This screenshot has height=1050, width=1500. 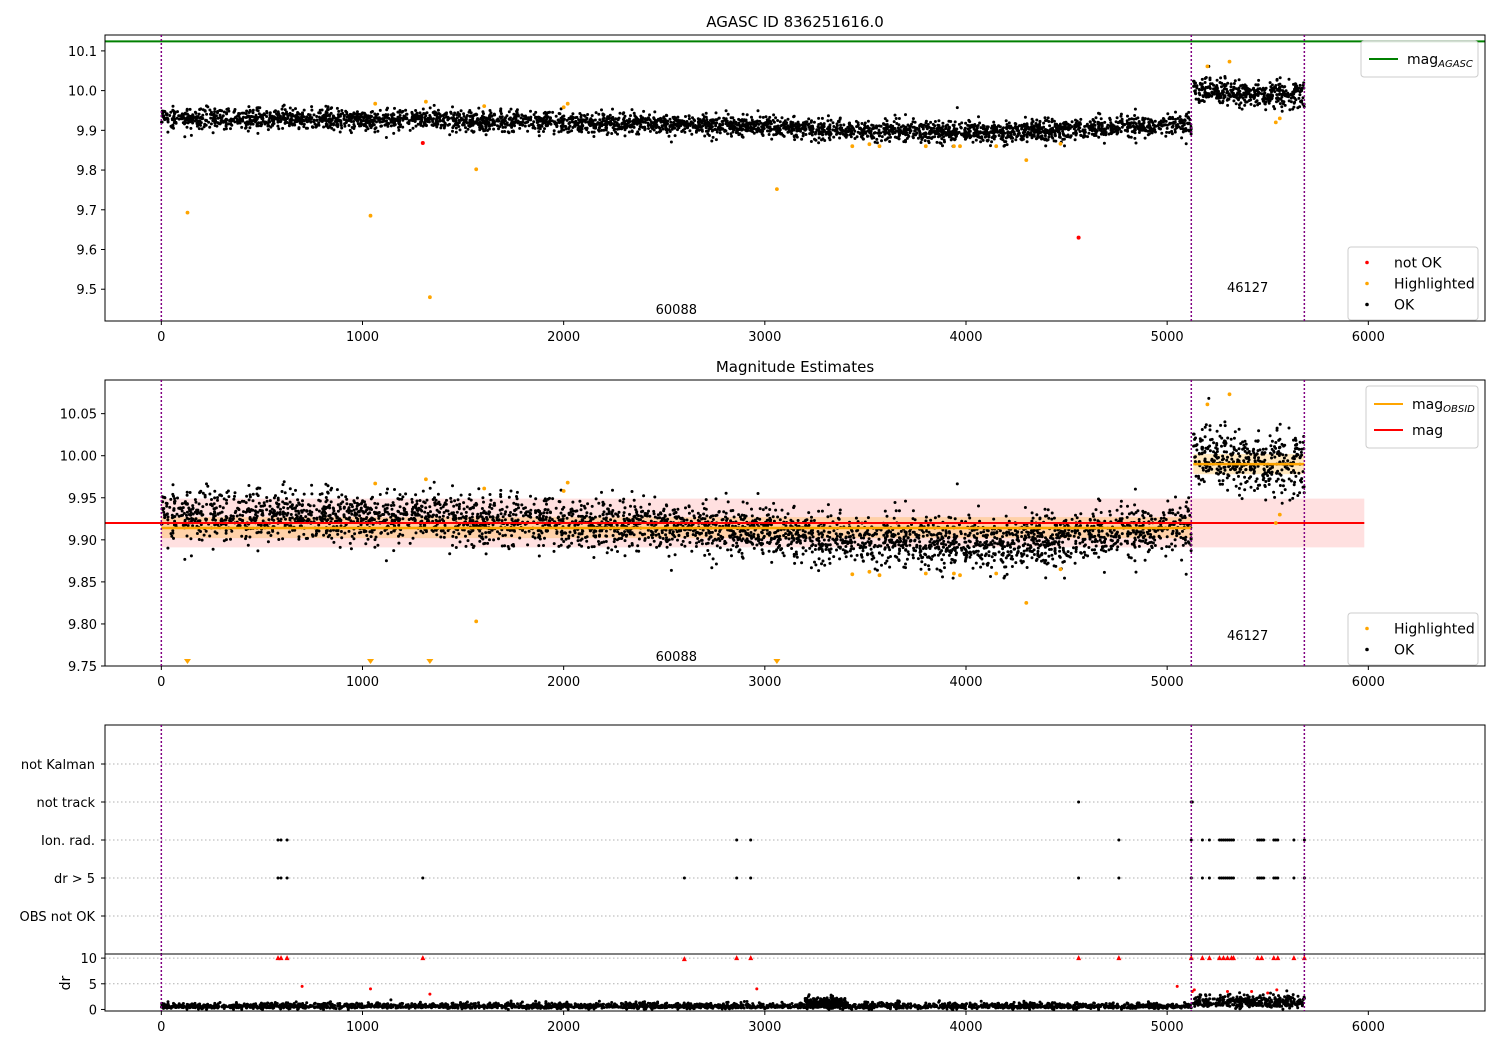 What do you see at coordinates (422, 143) in the screenshot?
I see `not-ok-point` at bounding box center [422, 143].